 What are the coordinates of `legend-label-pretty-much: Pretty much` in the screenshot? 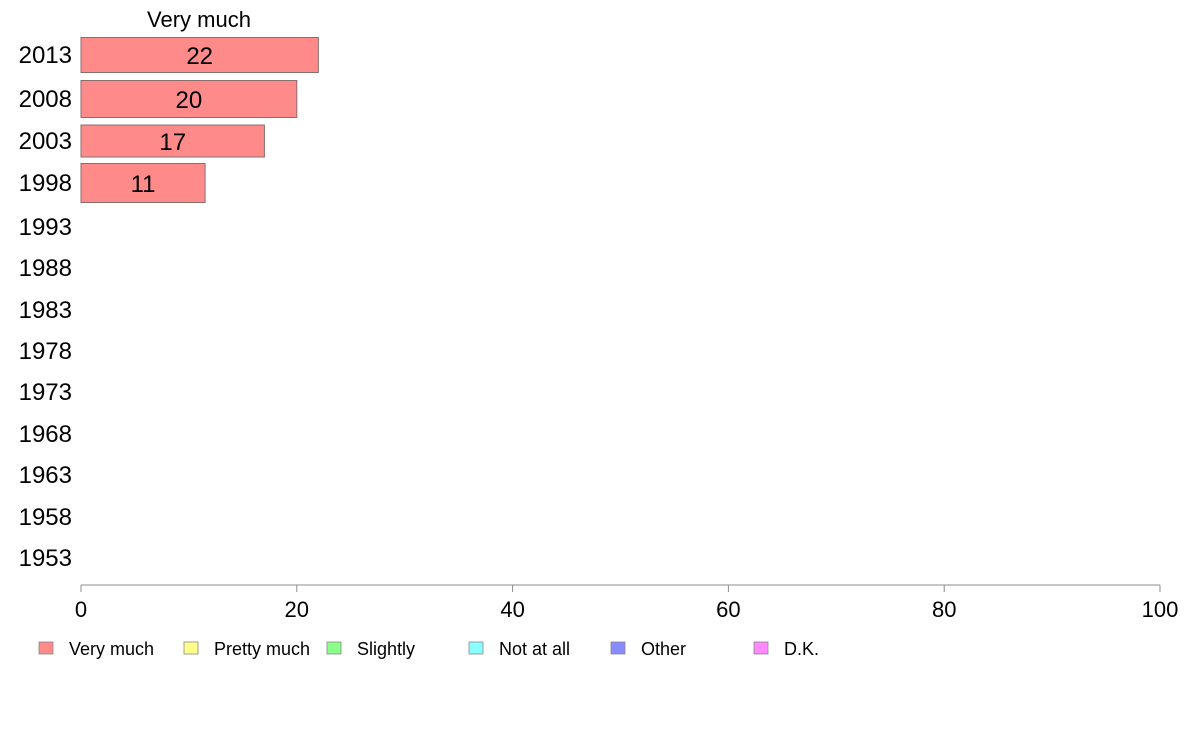 It's located at (262, 649).